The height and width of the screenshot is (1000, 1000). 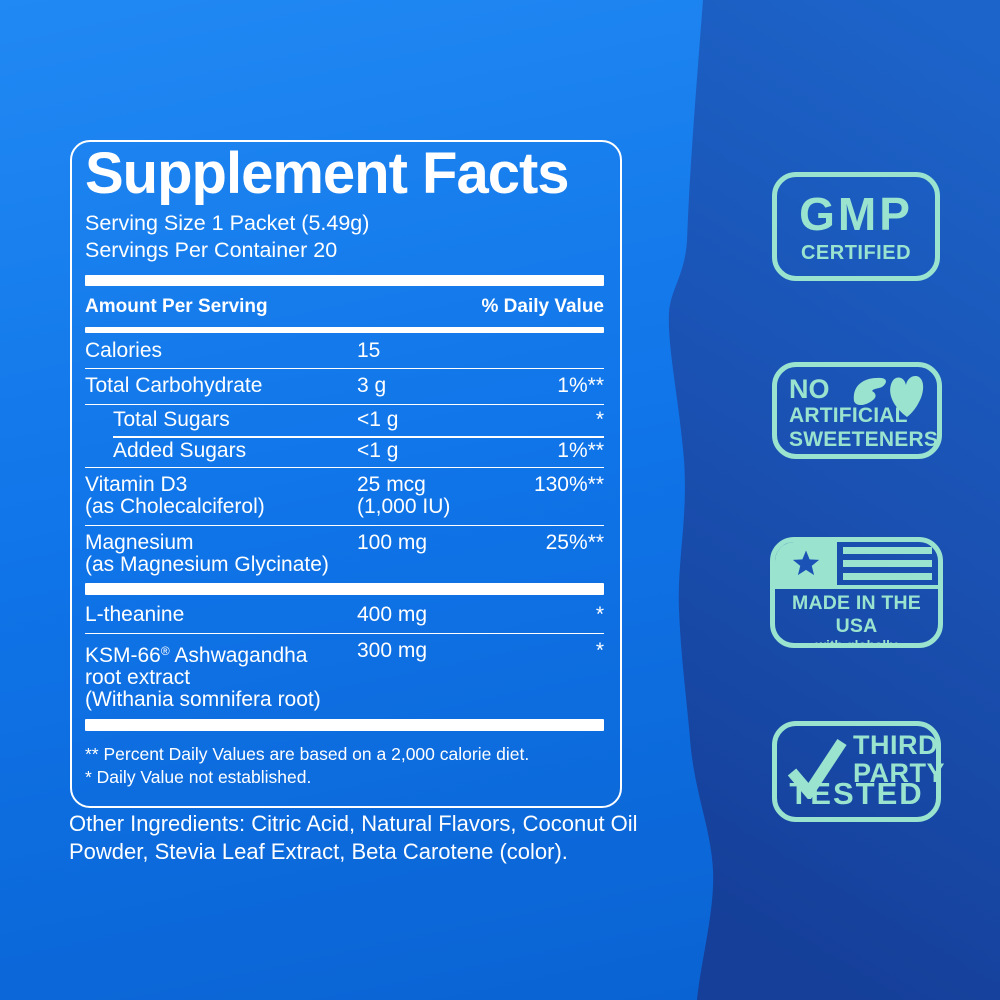 I want to click on panel-title: Supplement Facts, so click(x=327, y=173).